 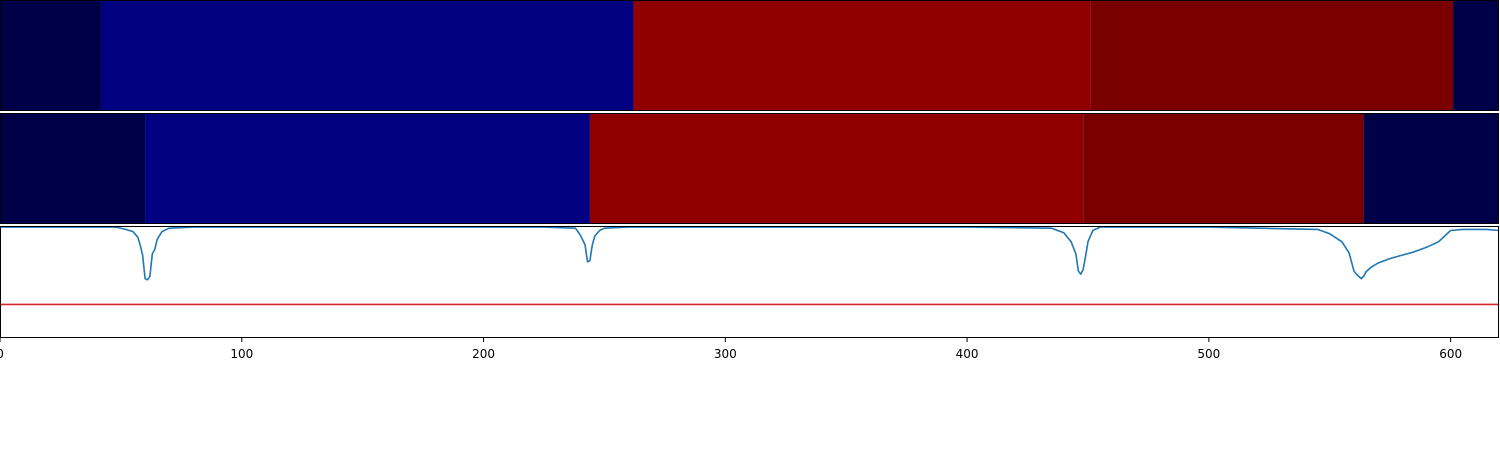 What do you see at coordinates (241, 354) in the screenshot?
I see `x-tick-label-100: 100` at bounding box center [241, 354].